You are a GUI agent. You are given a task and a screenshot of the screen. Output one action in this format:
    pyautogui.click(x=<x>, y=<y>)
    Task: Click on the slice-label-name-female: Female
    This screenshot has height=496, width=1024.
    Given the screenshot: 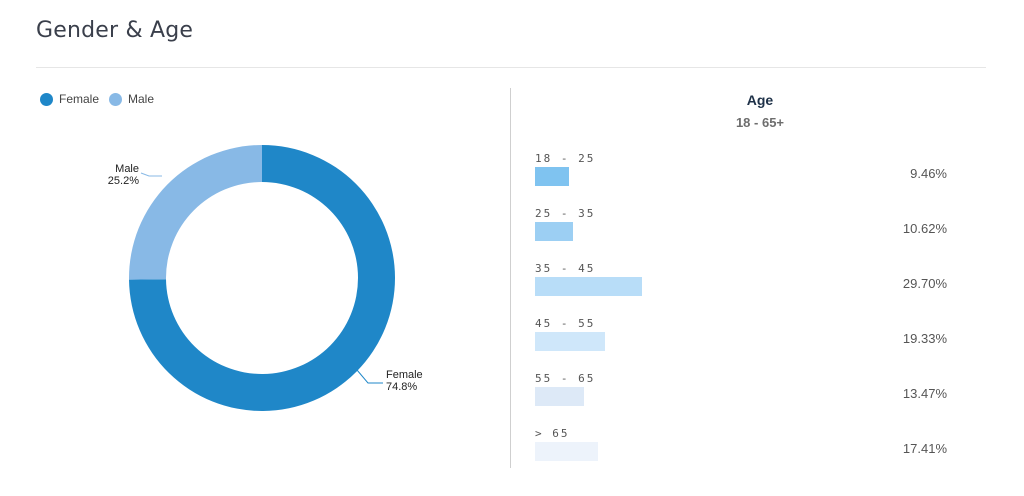 What is the action you would take?
    pyautogui.click(x=404, y=375)
    